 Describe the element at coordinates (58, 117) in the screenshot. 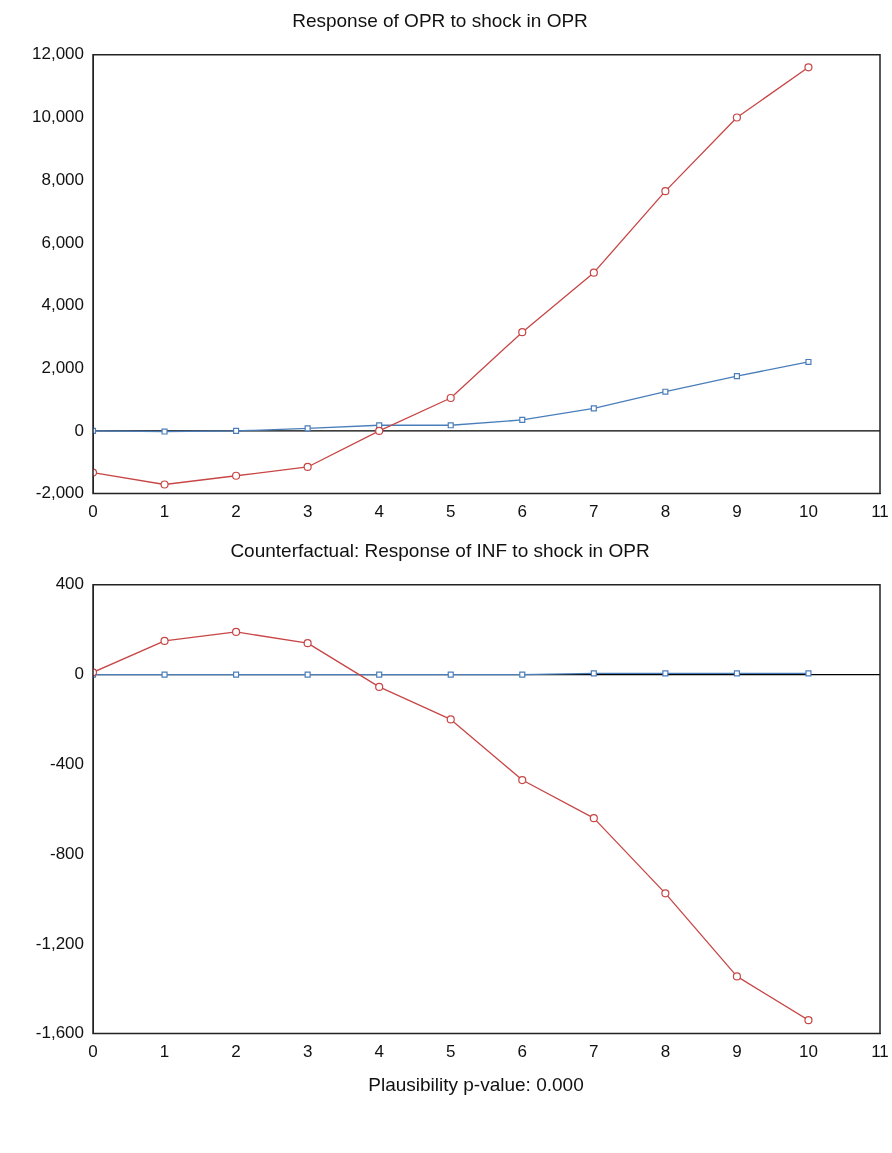

I see `y-tick-label: 10,000` at that location.